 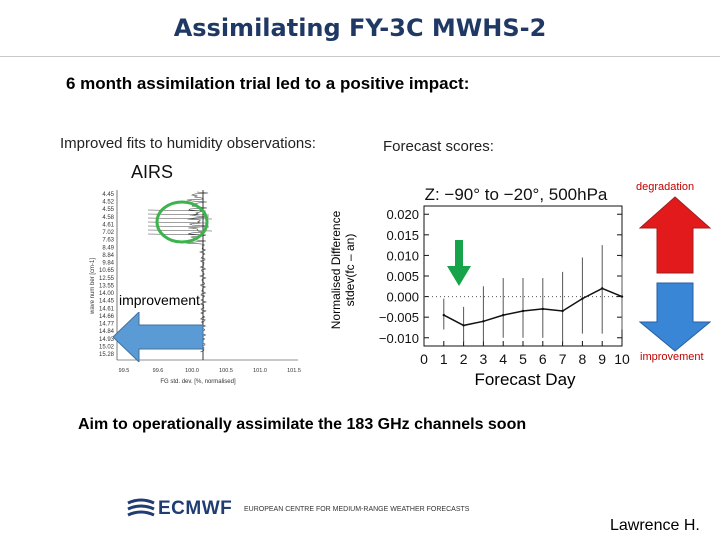 I want to click on channel-label: 10.65, so click(x=107, y=271).